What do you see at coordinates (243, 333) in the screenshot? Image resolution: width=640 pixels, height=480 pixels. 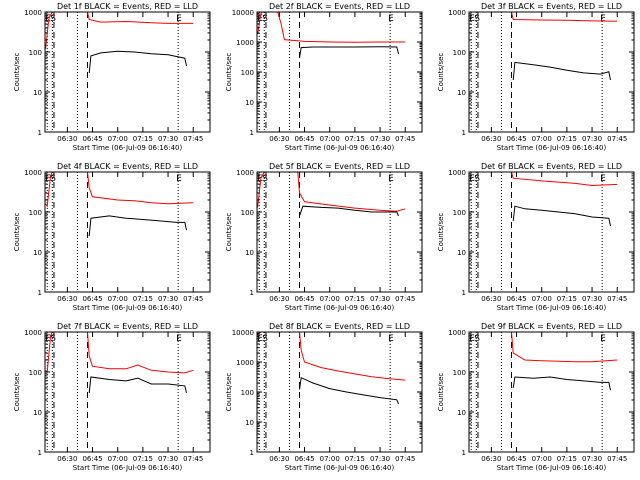 I see `y-tick-label: 10000` at bounding box center [243, 333].